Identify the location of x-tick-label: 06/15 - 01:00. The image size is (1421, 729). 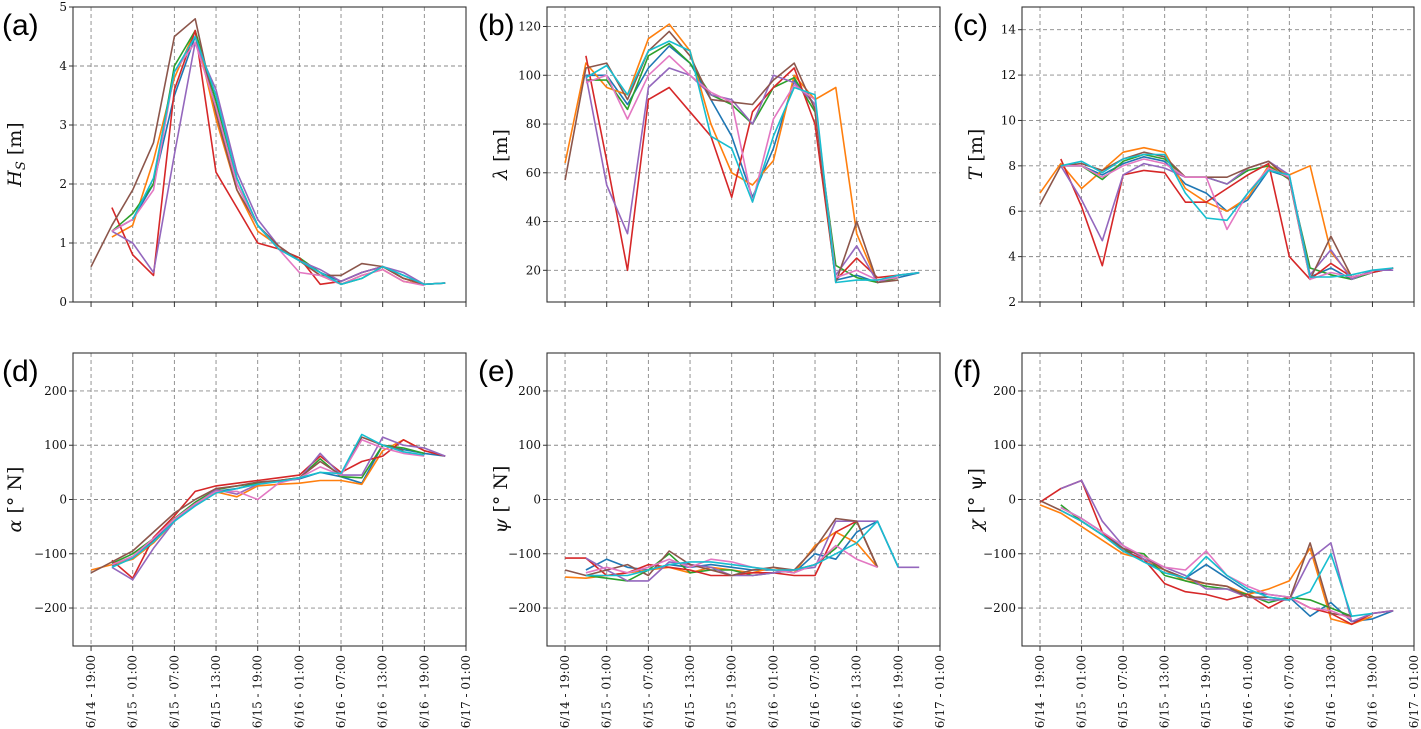
(607, 692).